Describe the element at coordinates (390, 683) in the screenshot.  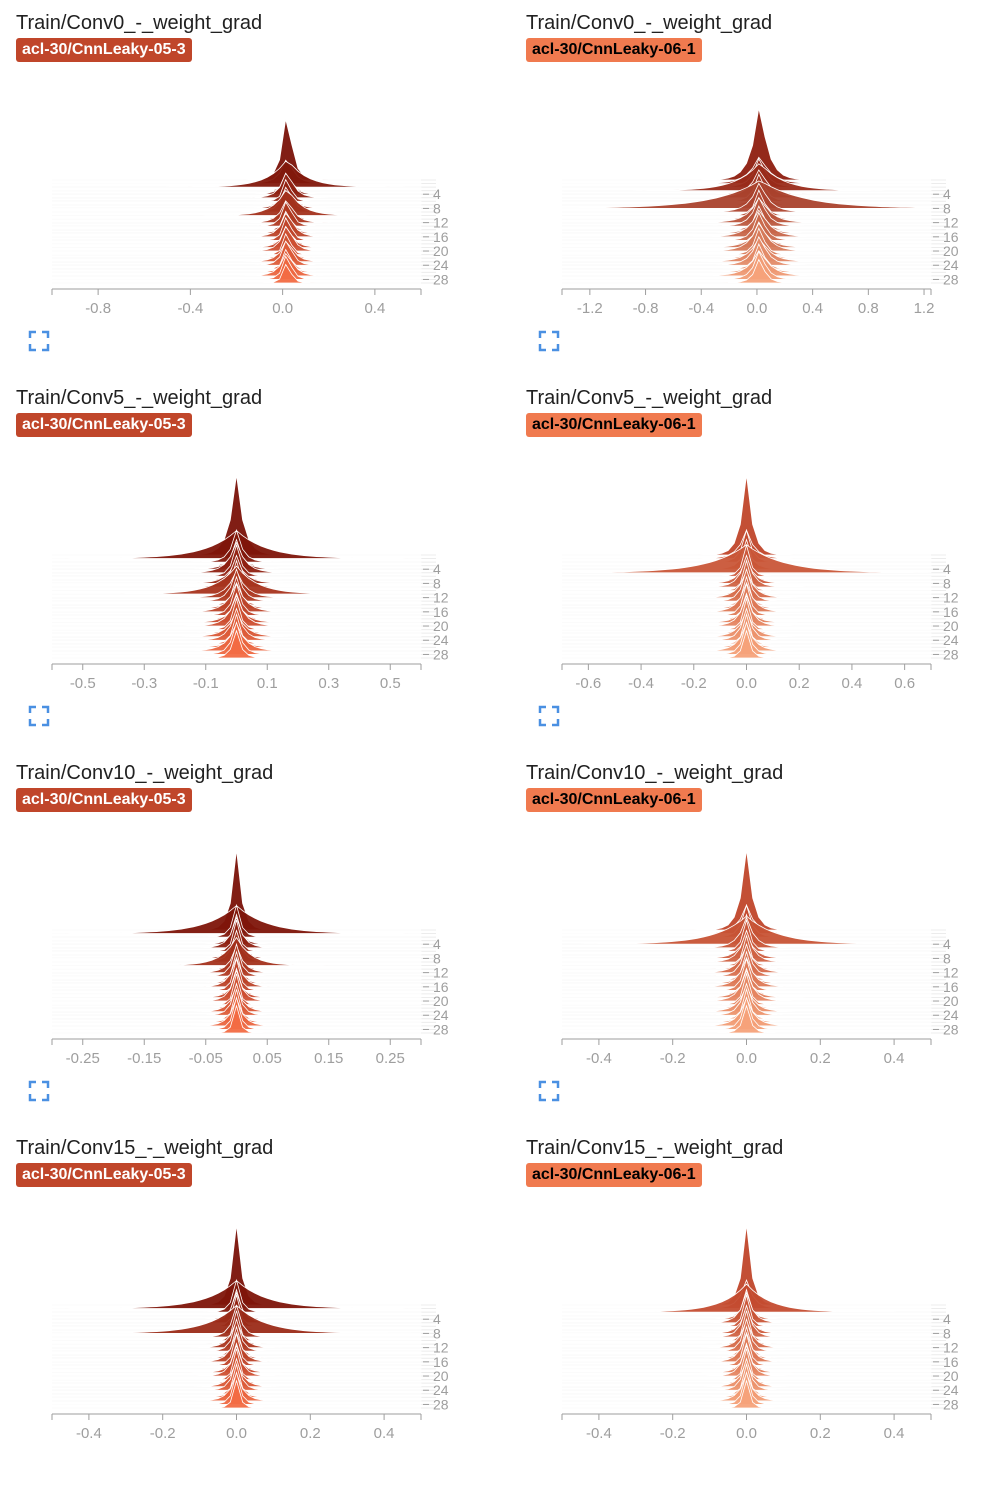
I see `x-tick-label: 0.5` at that location.